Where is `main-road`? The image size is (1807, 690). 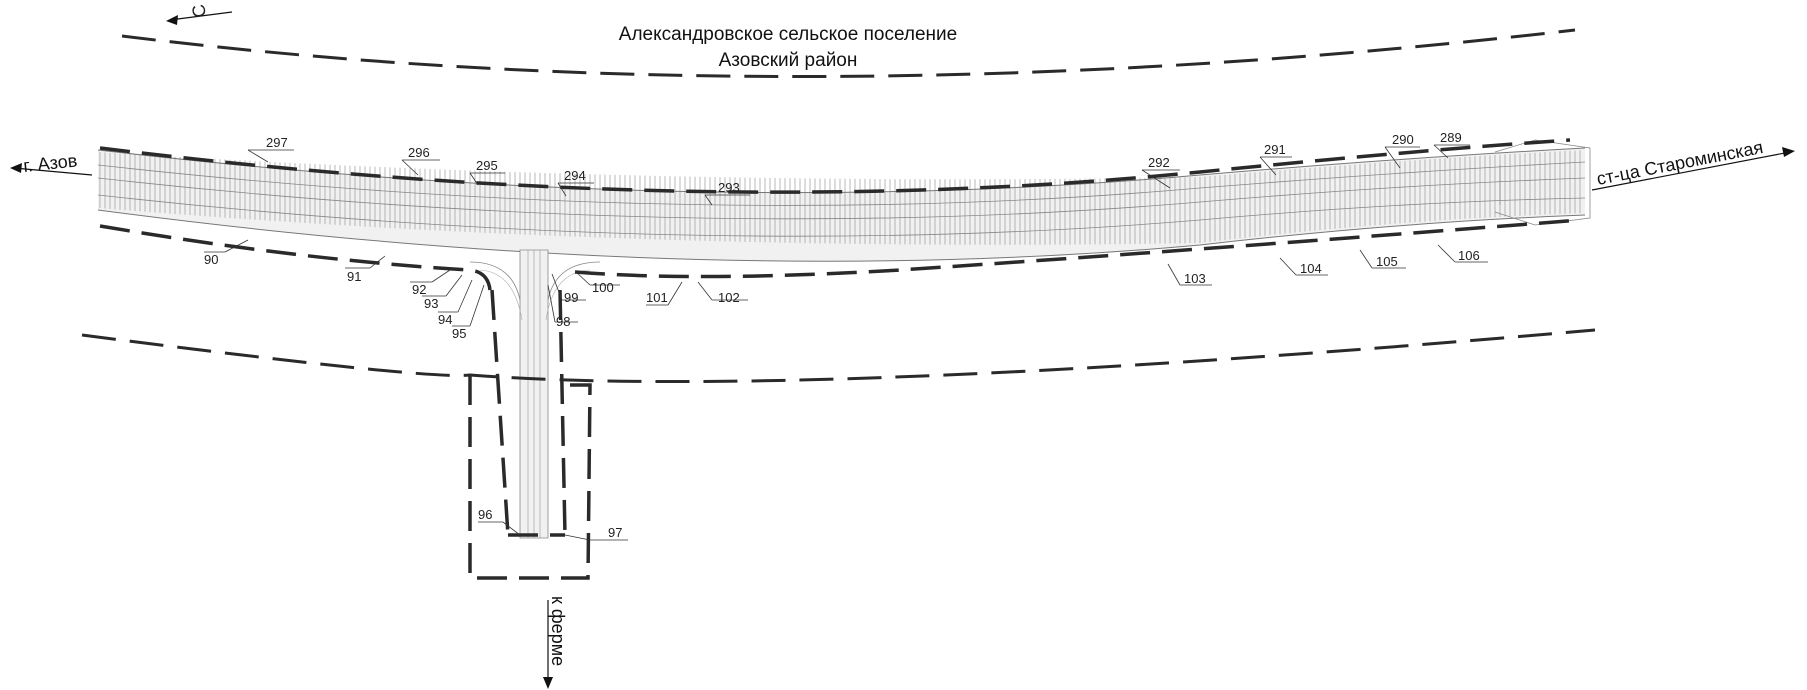 main-road is located at coordinates (844, 200).